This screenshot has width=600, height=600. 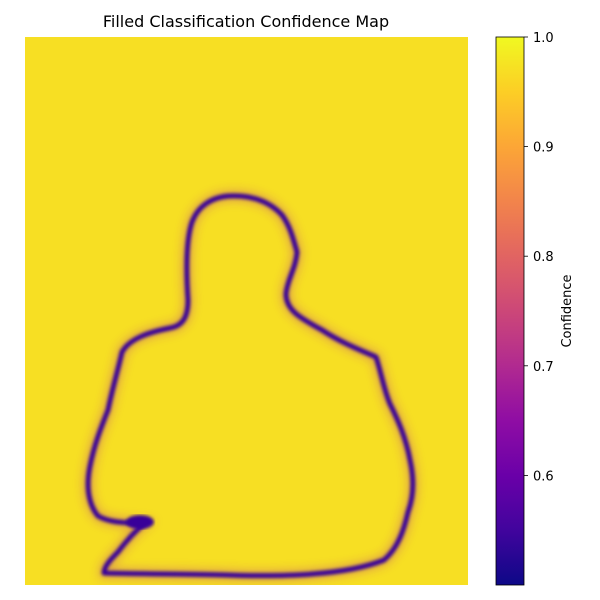 I want to click on colorbar-tick-label: 0.7, so click(x=543, y=367).